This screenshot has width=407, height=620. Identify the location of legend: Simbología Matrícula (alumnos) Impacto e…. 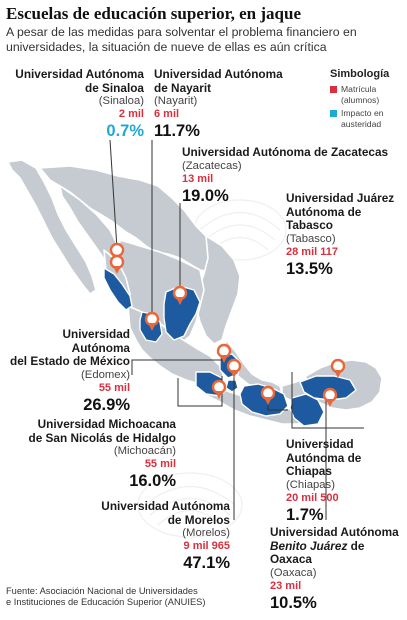
(368, 98).